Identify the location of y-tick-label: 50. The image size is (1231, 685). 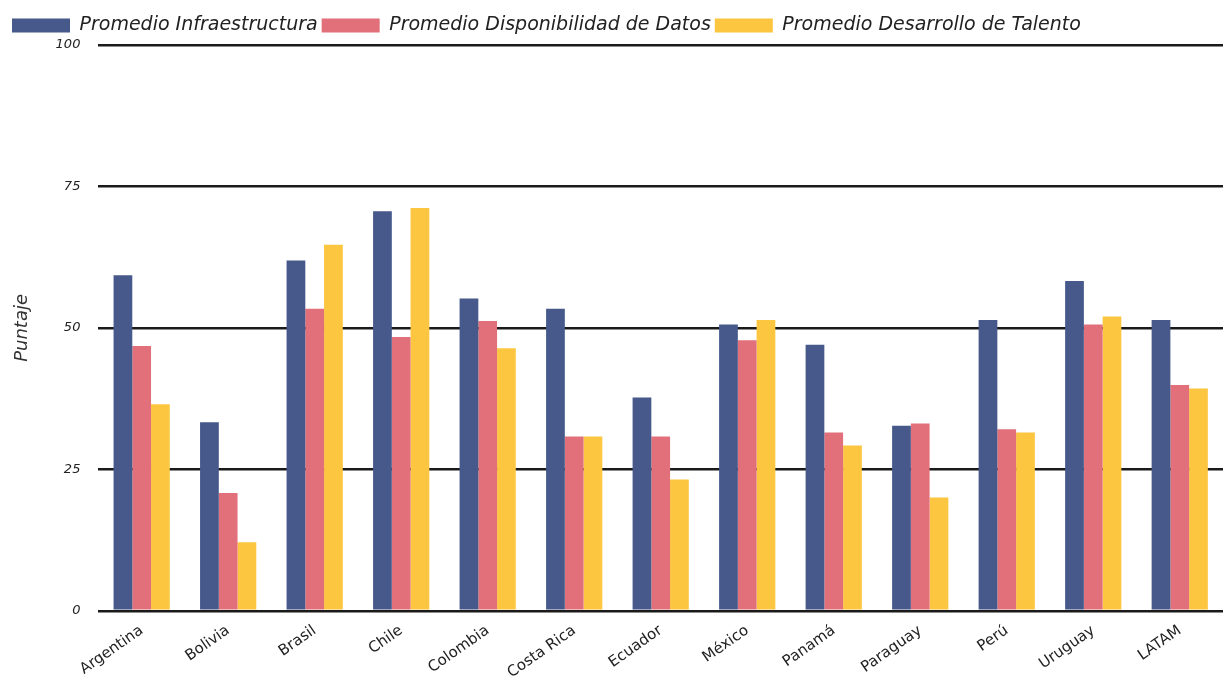
(72, 327).